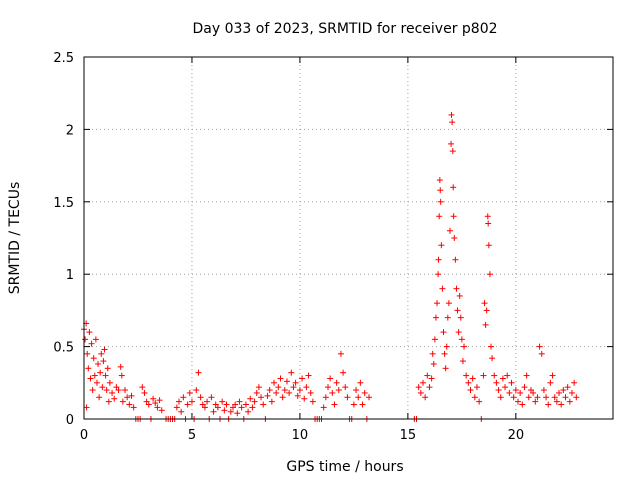  What do you see at coordinates (70, 420) in the screenshot?
I see `y-tick-label: 0` at bounding box center [70, 420].